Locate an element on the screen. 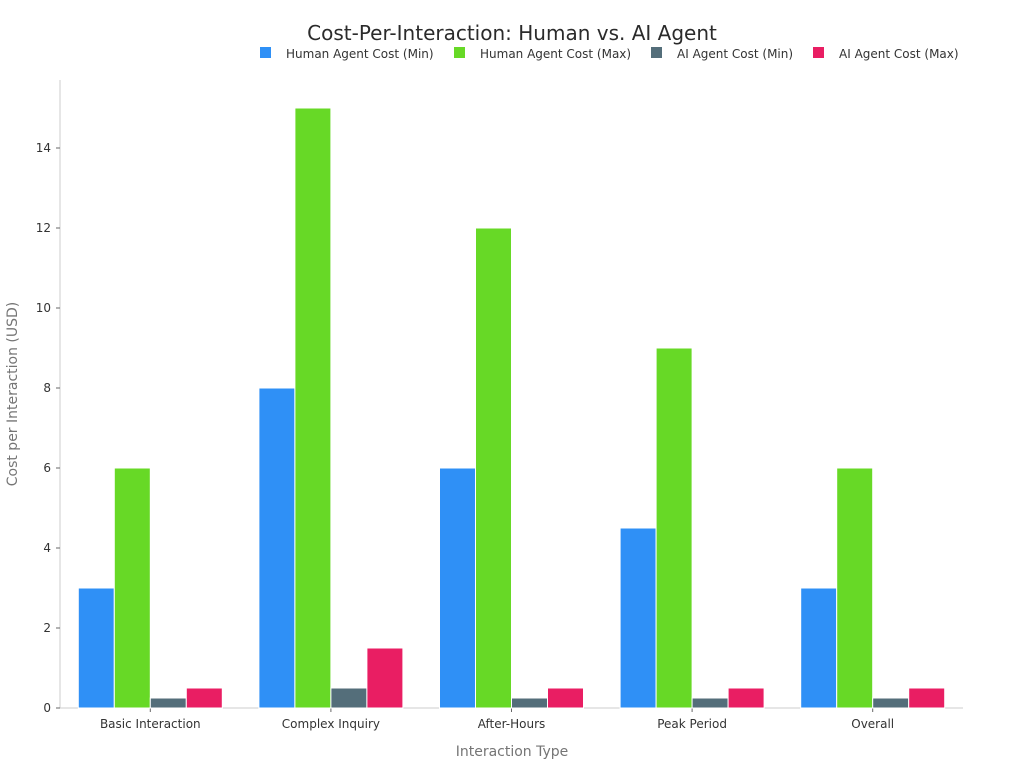  legend-label: AI Agent Cost (Min) is located at coordinates (735, 54).